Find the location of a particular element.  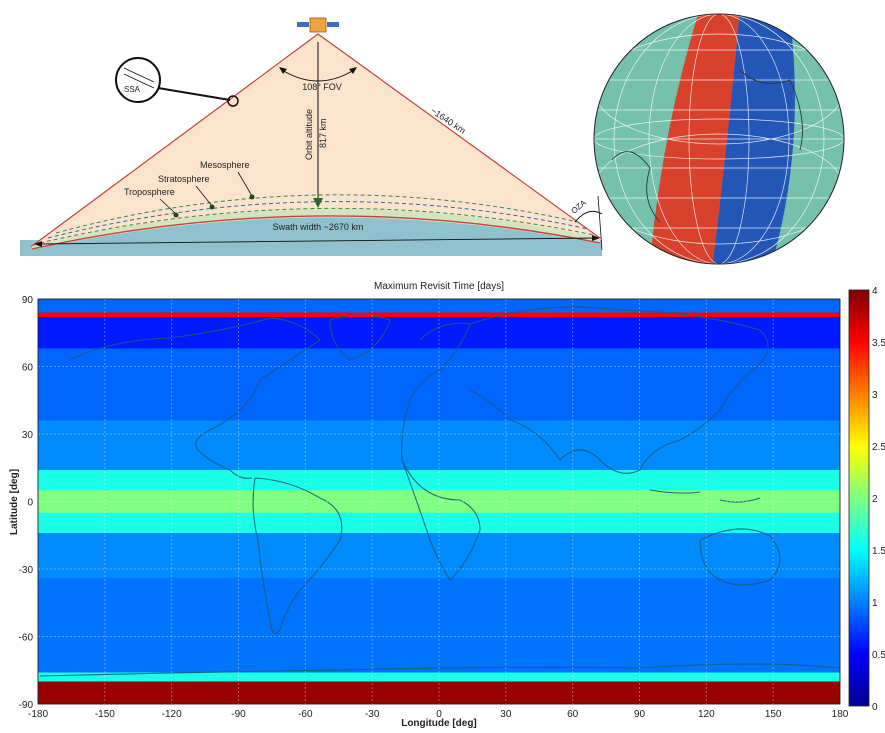

satellite-icon is located at coordinates (318, 25).